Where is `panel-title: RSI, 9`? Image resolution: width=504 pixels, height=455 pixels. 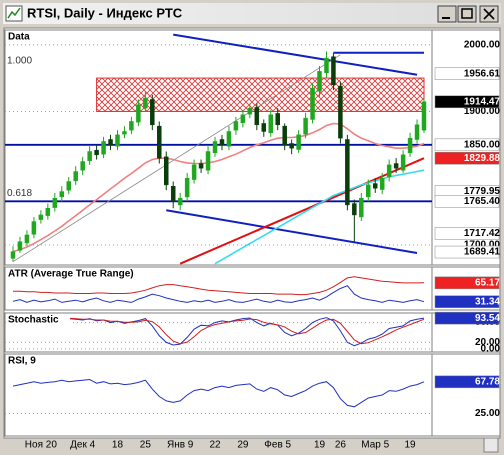
panel-title: RSI, 9 is located at coordinates (22, 361).